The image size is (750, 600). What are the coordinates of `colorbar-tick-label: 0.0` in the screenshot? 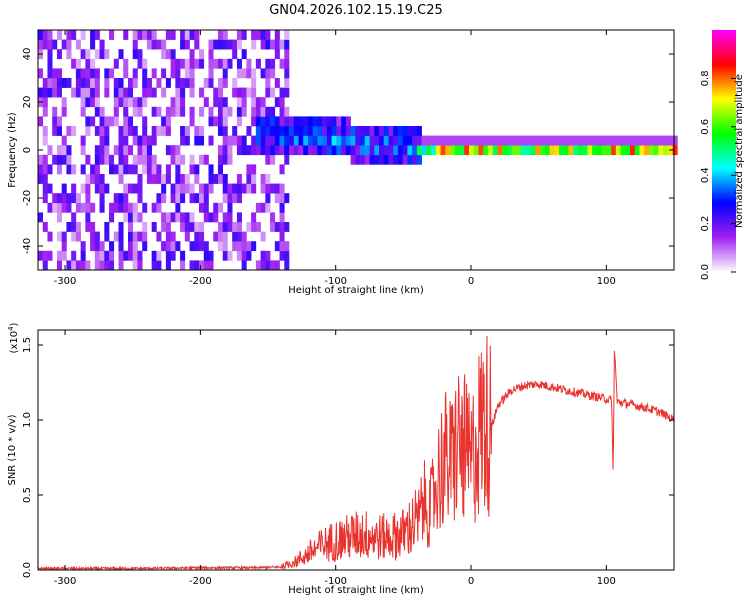 It's located at (705, 272).